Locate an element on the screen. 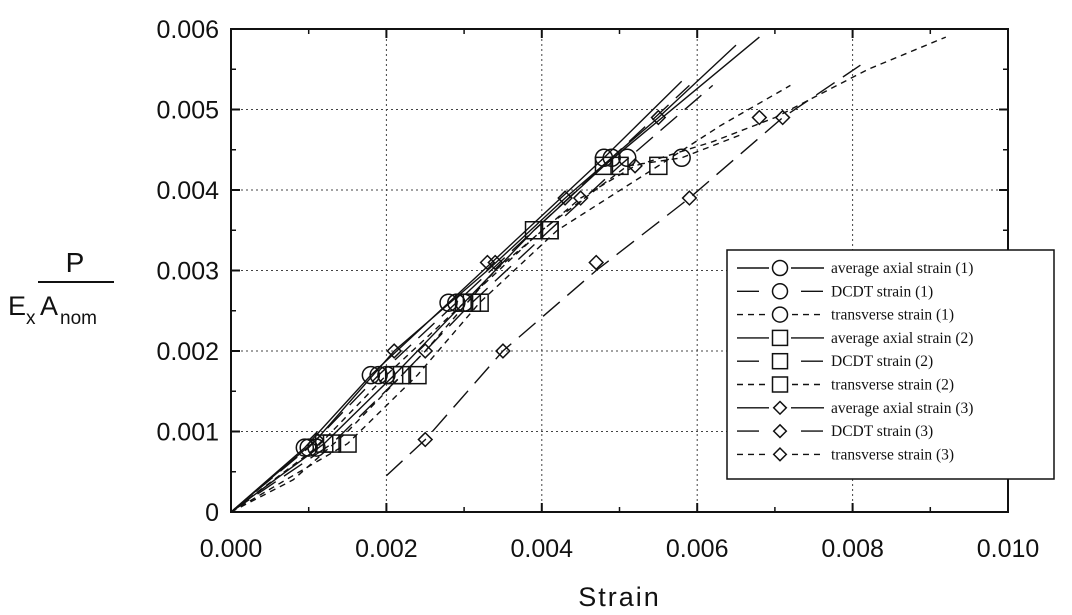 The image size is (1072, 615). y-label-denominator-x-sub: x is located at coordinates (31, 318).